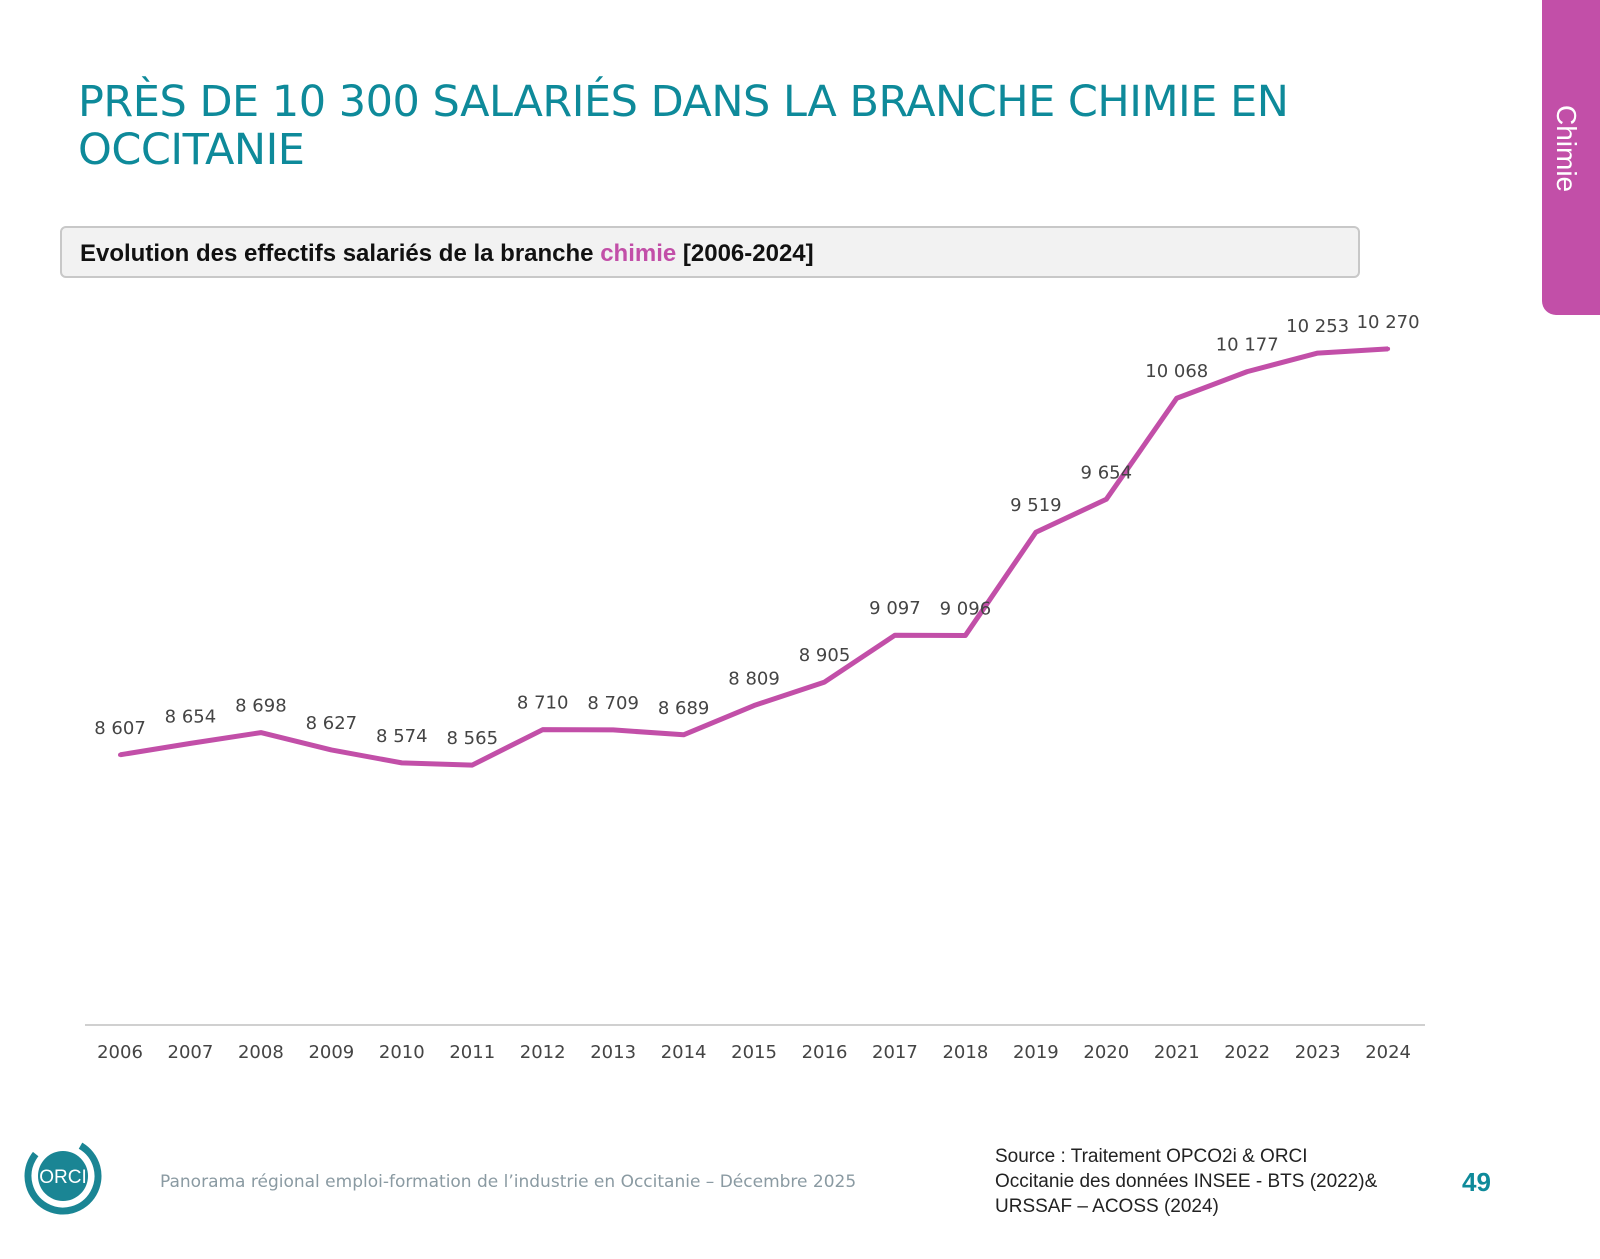 The image size is (1600, 1259). I want to click on data-label: 9 097, so click(895, 608).